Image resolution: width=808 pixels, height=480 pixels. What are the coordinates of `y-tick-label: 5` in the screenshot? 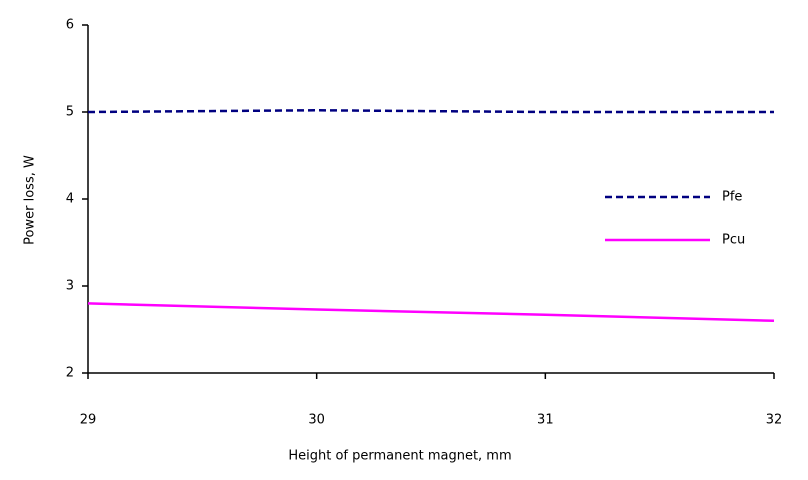 It's located at (70, 112).